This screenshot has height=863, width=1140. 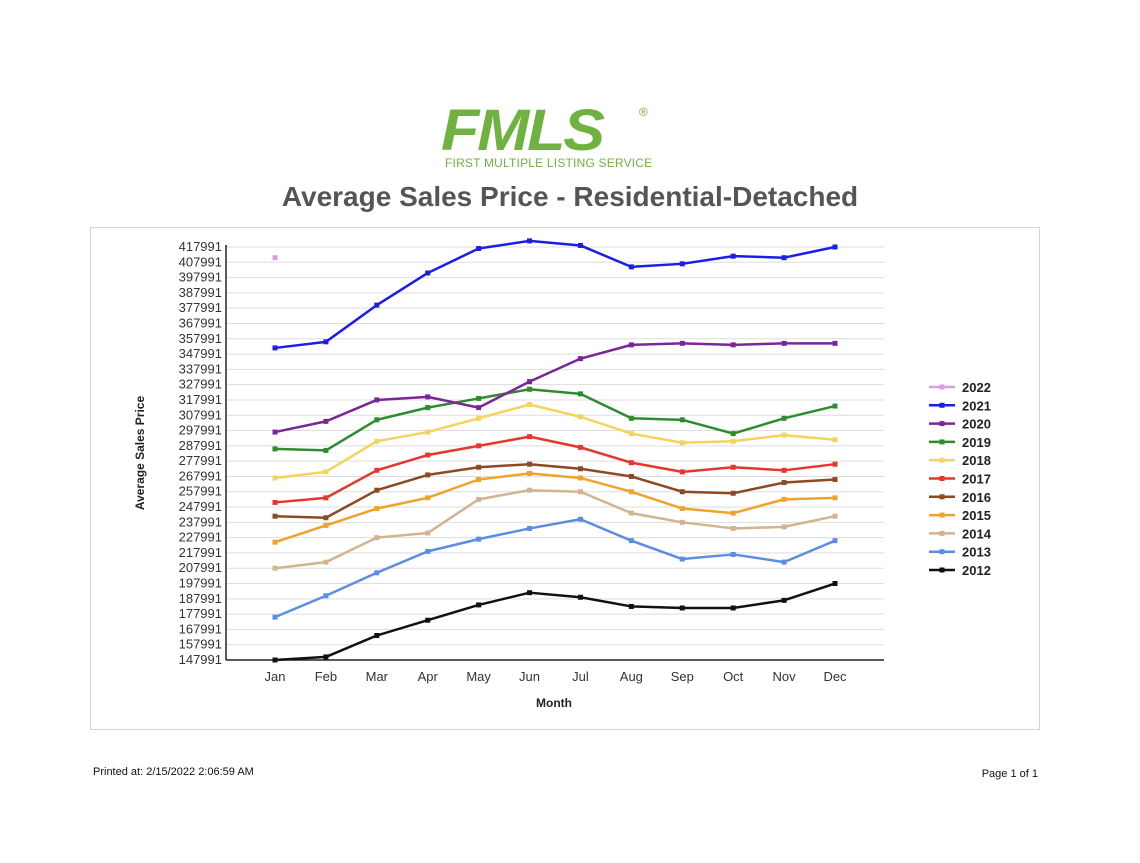 What do you see at coordinates (555, 491) in the screenshot?
I see `series-2016` at bounding box center [555, 491].